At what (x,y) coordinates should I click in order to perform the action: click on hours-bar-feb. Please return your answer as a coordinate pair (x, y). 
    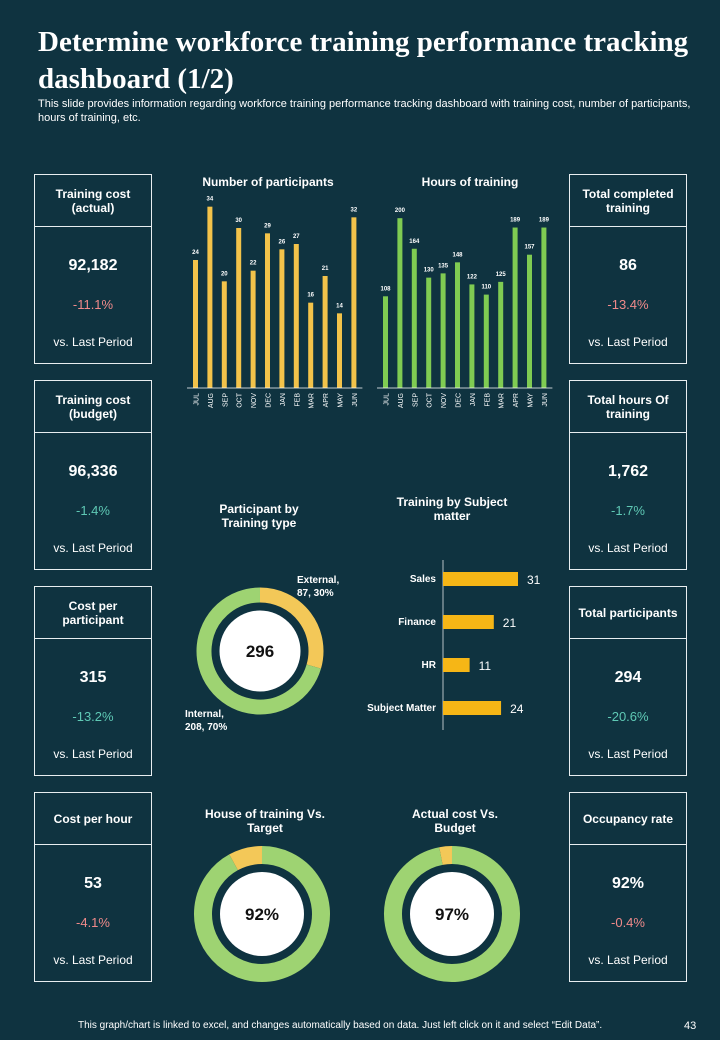
    Looking at the image, I should click on (486, 341).